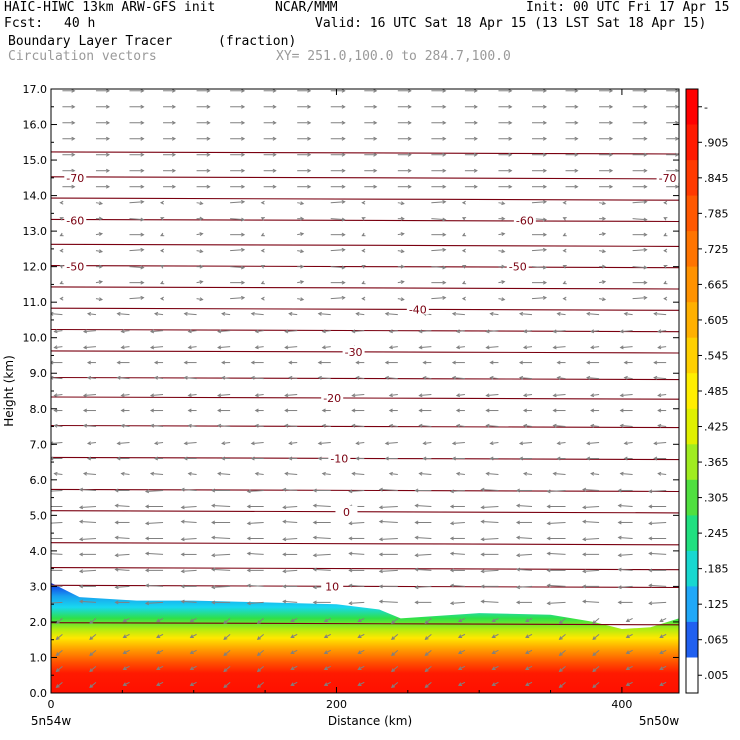 This screenshot has width=740, height=740. I want to click on colorbar-label: .065, so click(716, 640).